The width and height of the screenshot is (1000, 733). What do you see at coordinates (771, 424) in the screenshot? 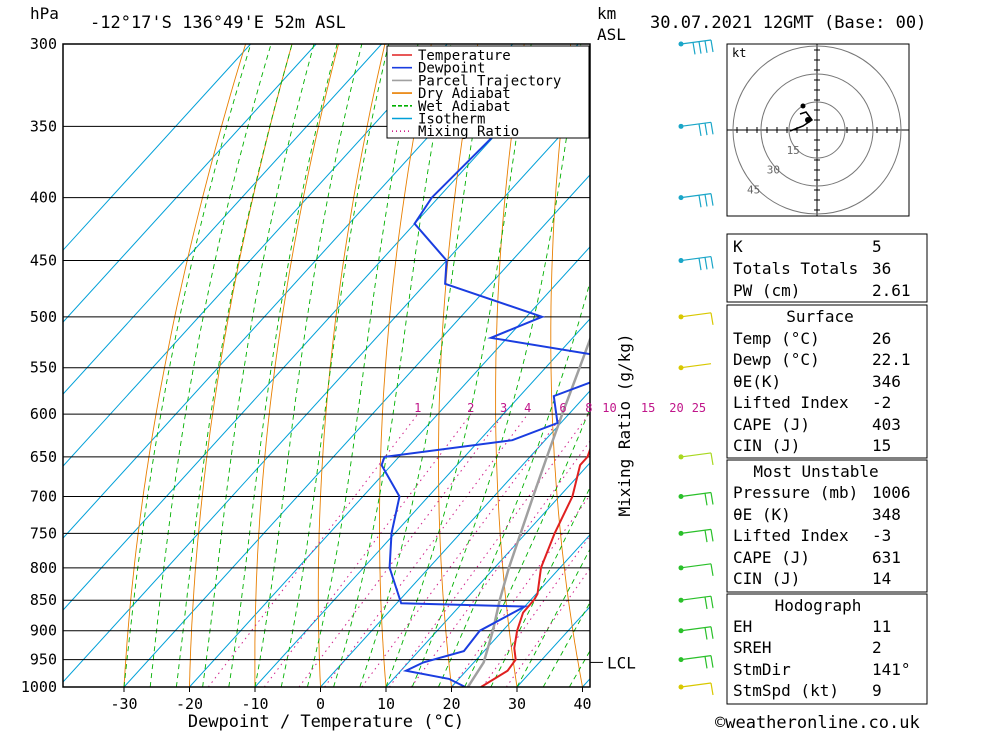
I see `surface-cape-label: CAPE (J)` at bounding box center [771, 424].